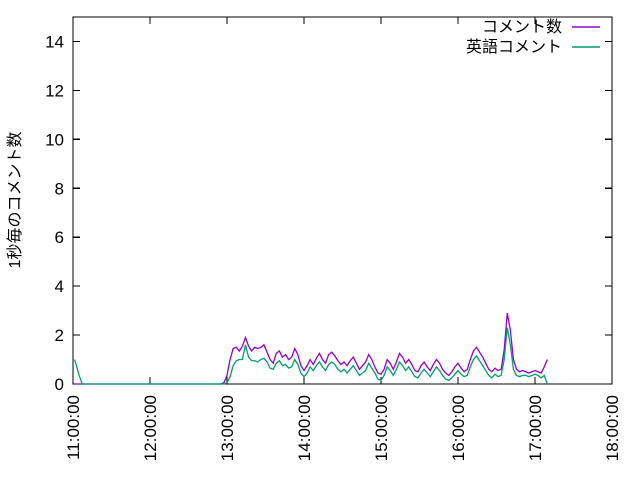  I want to click on y-tick-label: 8, so click(59, 188).